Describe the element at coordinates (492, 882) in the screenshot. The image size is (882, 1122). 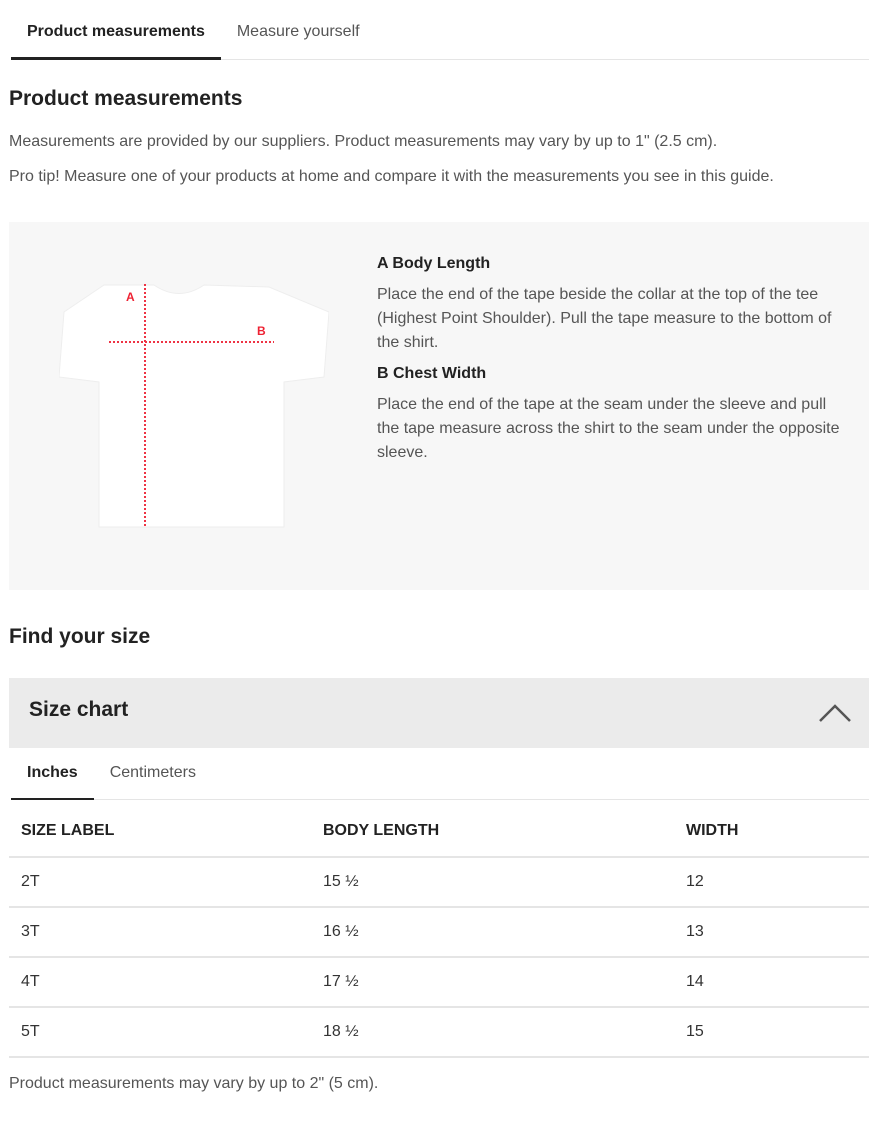
I see `table-cell: 15 ½` at that location.